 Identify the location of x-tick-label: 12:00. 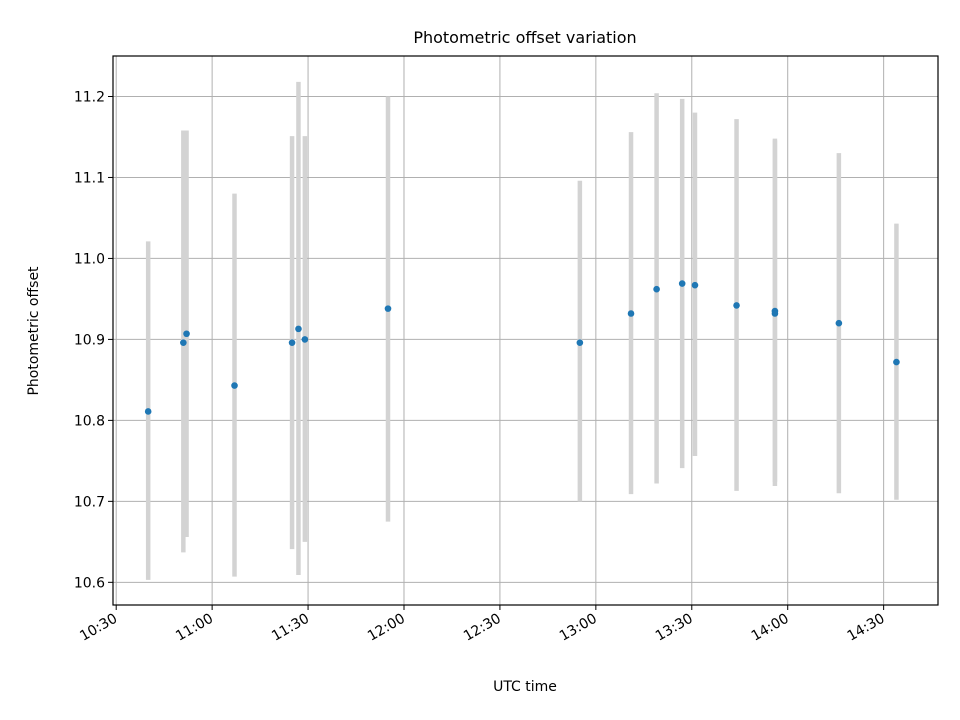
(386, 628).